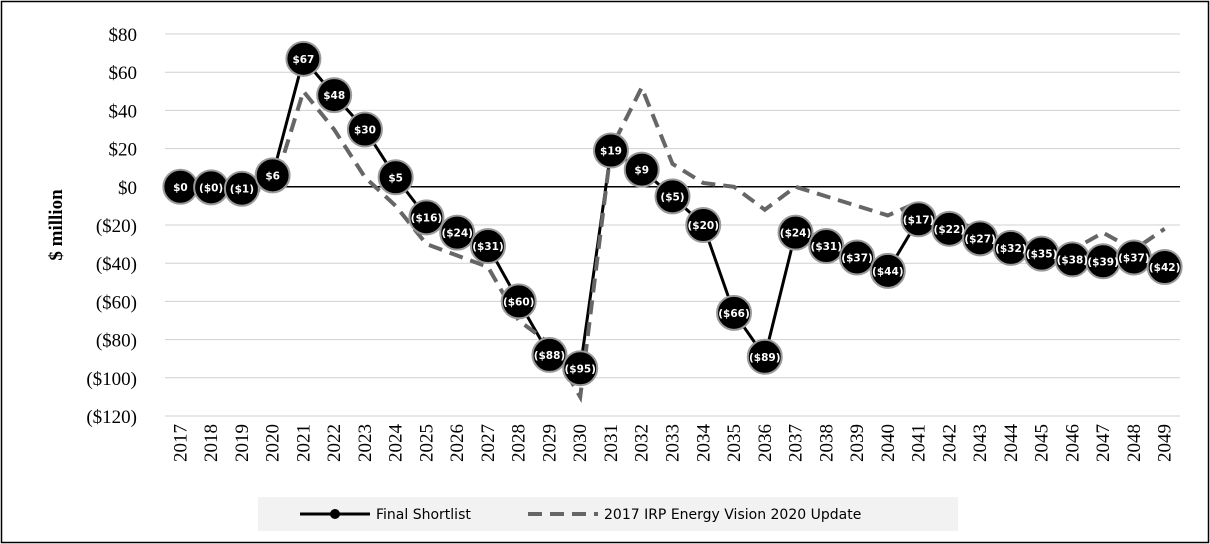 The width and height of the screenshot is (1210, 544). What do you see at coordinates (211, 443) in the screenshot?
I see `x-tick-label: 2018` at bounding box center [211, 443].